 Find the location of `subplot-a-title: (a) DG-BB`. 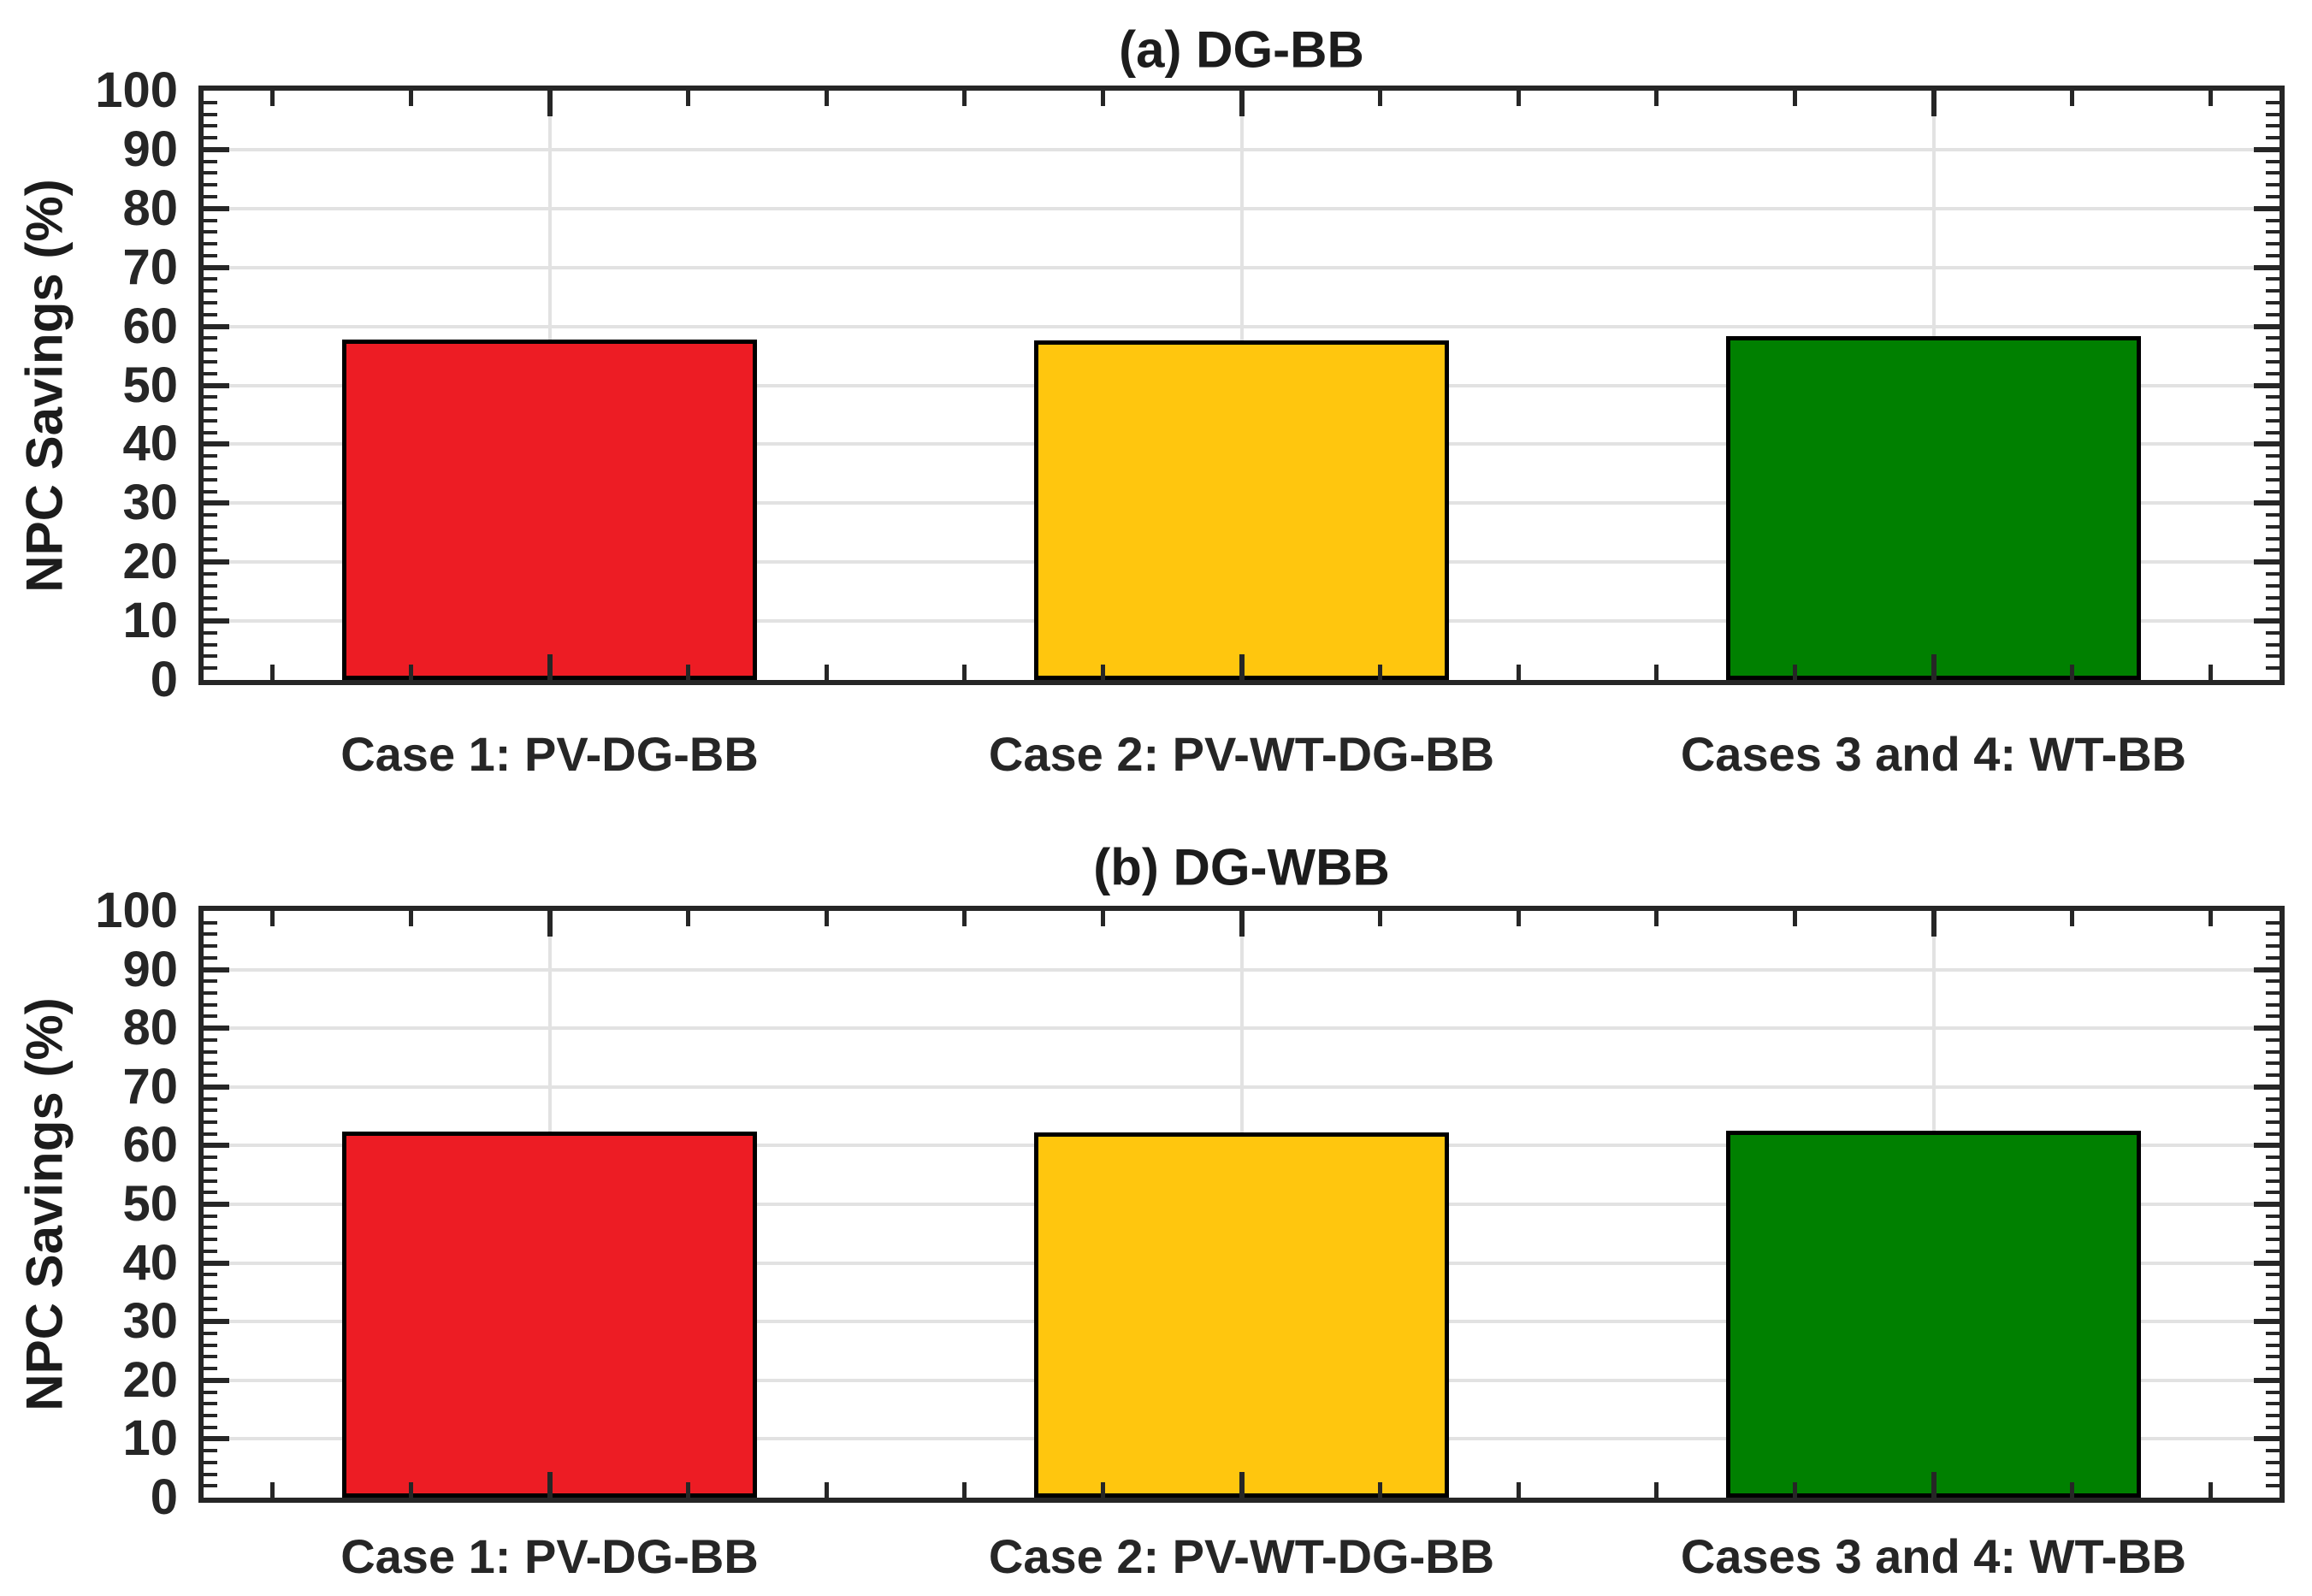

subplot-a-title: (a) DG-BB is located at coordinates (1242, 50).